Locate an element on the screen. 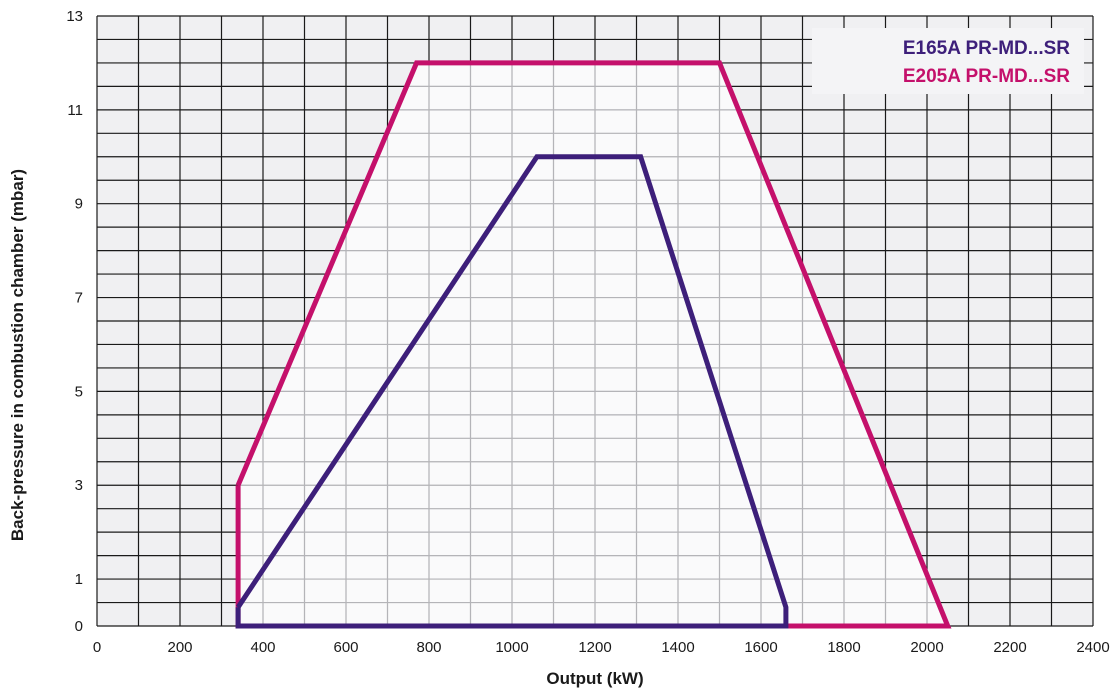 The height and width of the screenshot is (695, 1118). y-tick-label: 5 is located at coordinates (79, 391).